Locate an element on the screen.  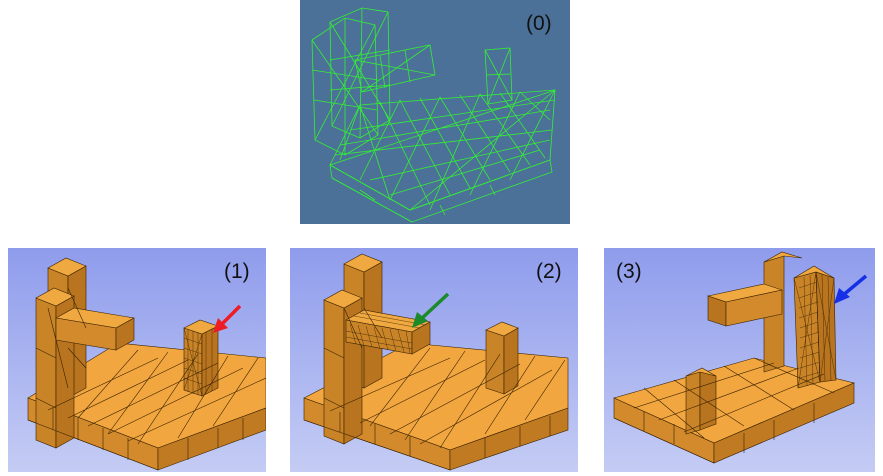
wireframe-mesh-lines is located at coordinates (433, 115).